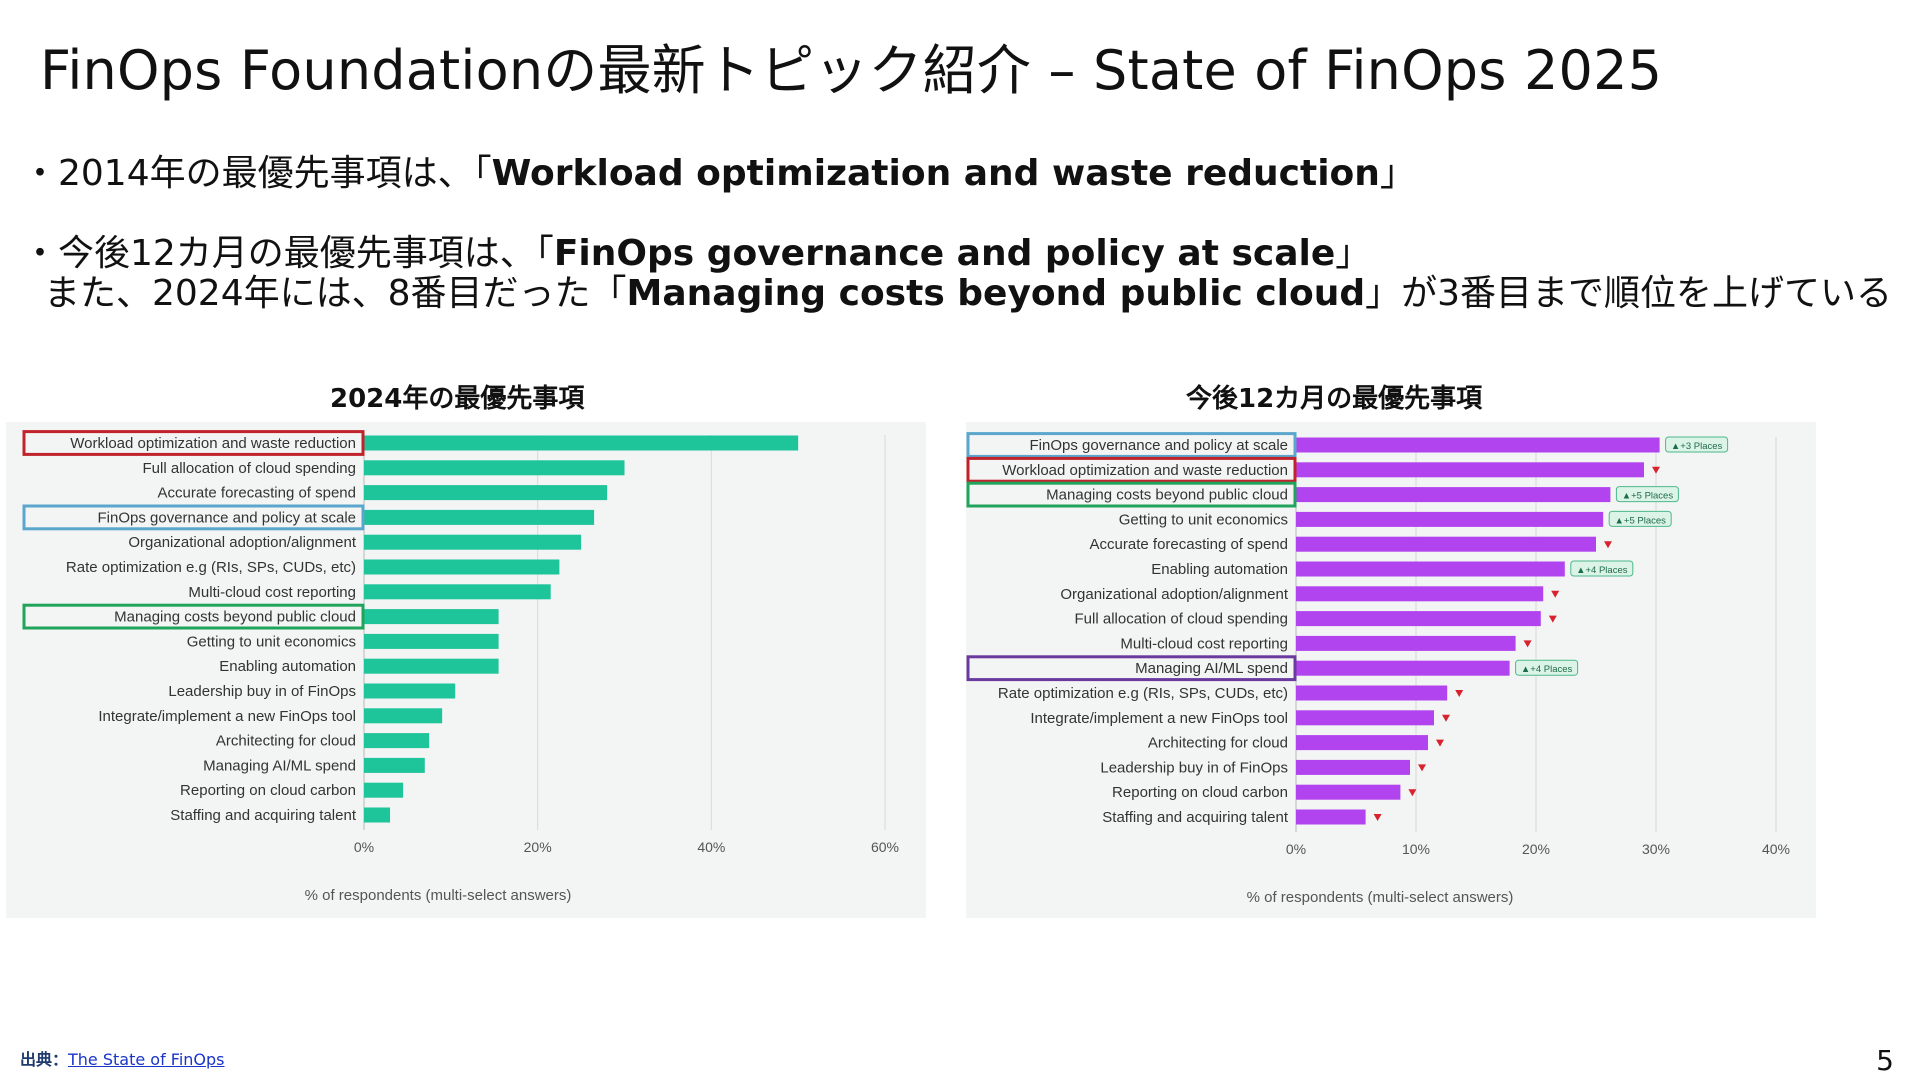 This screenshot has width=1920, height=1080. I want to click on chart-2024-tick-label: 20%, so click(538, 847).